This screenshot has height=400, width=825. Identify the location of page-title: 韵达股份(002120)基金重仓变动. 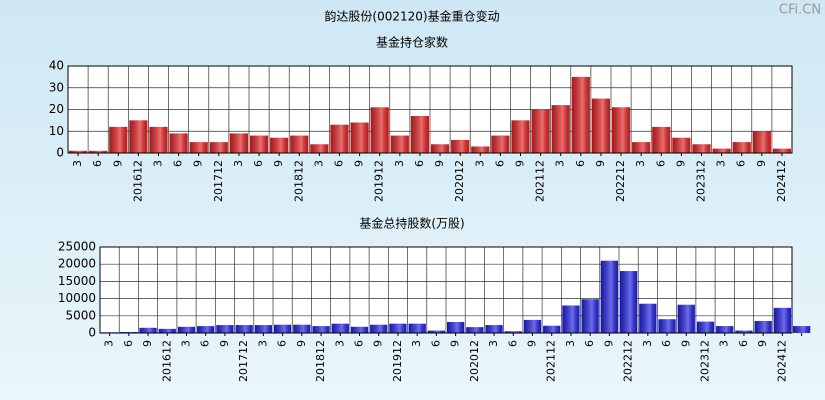
(411, 16).